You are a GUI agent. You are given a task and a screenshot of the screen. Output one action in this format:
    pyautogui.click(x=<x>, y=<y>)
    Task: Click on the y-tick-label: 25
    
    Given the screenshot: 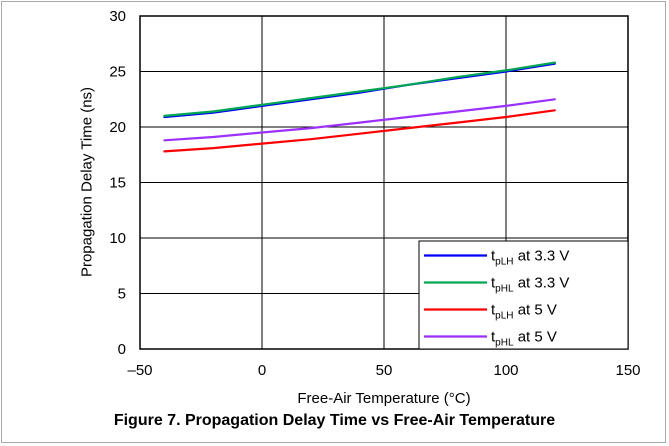 What is the action you would take?
    pyautogui.click(x=117, y=72)
    